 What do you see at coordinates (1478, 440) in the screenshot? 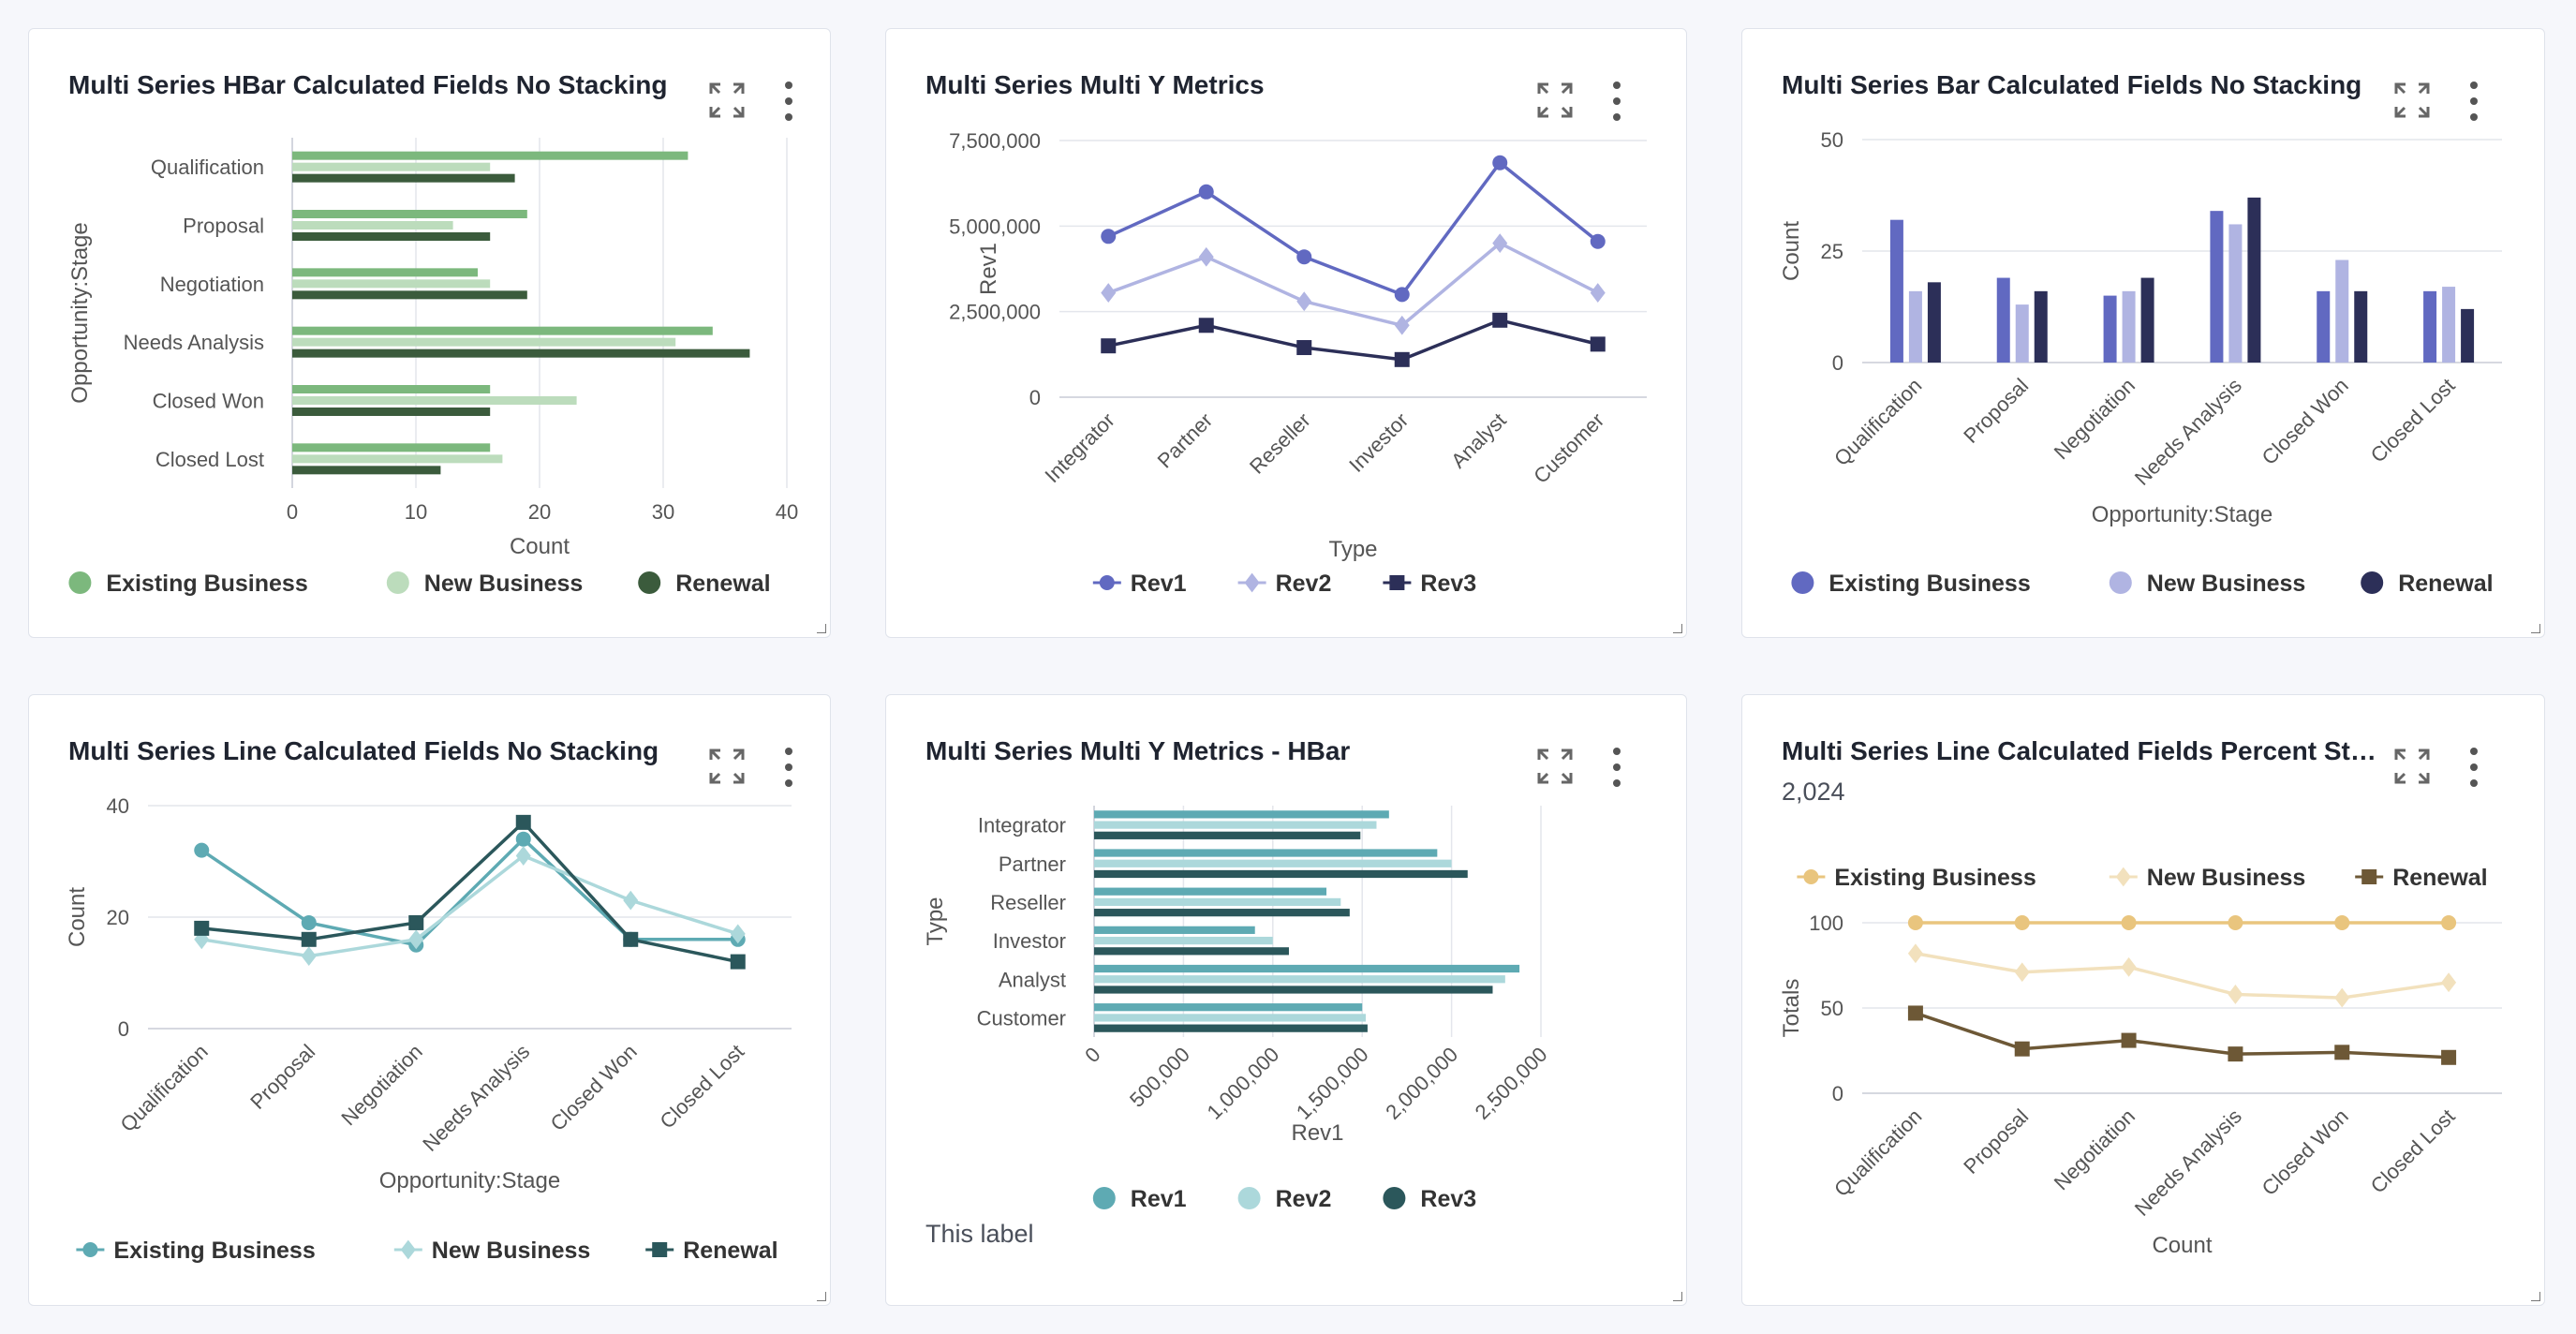
I see `x-tick-label: Analyst` at bounding box center [1478, 440].